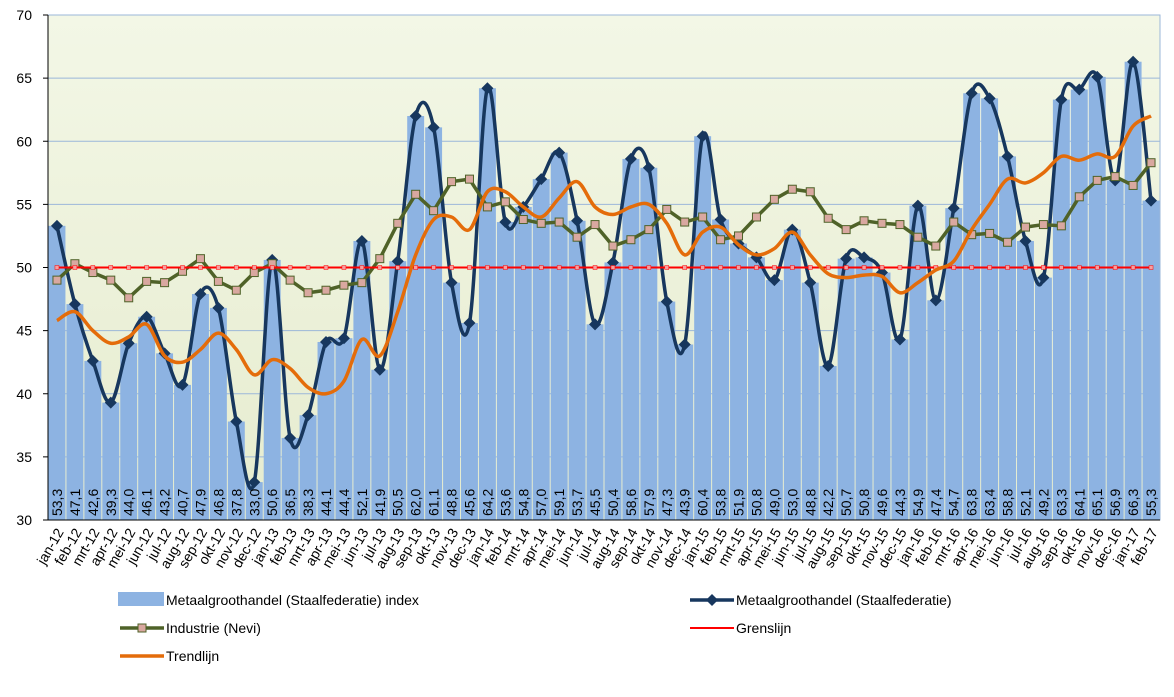  Describe the element at coordinates (1008, 502) in the screenshot. I see `value-label: 58,8` at that location.